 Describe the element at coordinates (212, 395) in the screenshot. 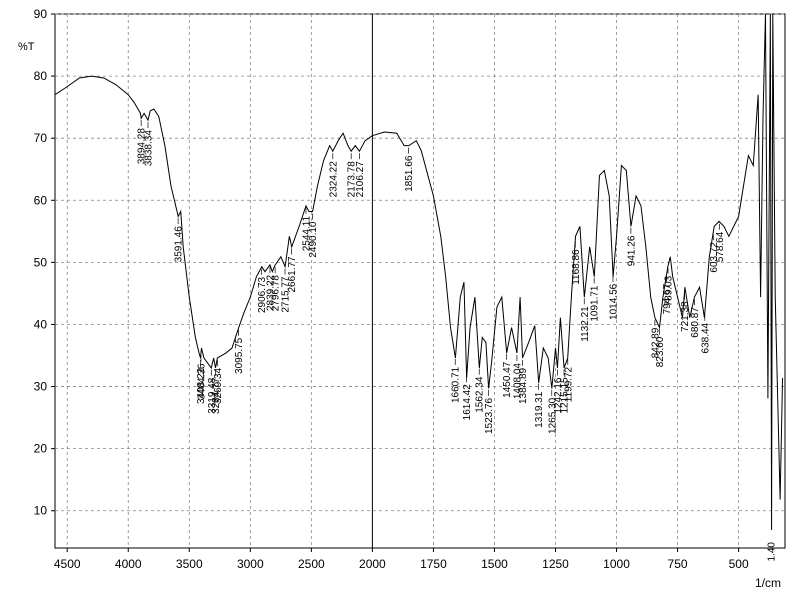

I see `peak-label: 3319.48` at that location.